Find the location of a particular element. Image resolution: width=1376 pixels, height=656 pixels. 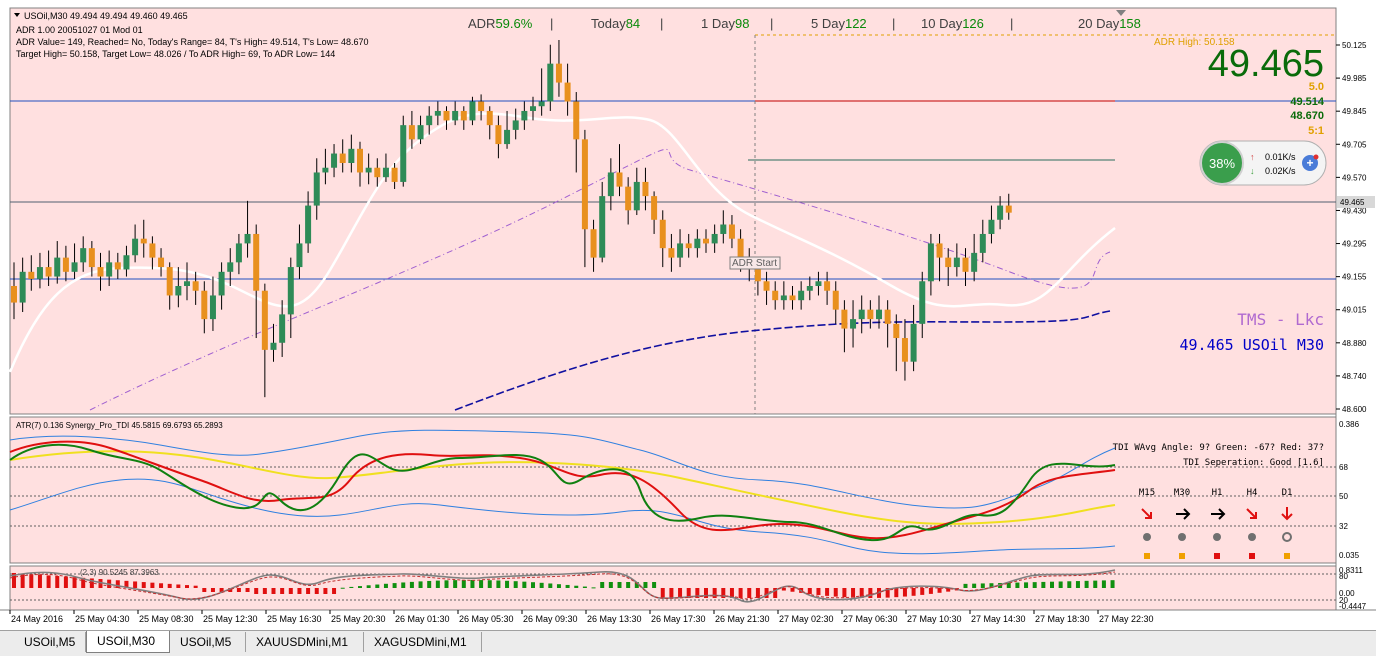

tdi-axis-label: 32 is located at coordinates (1343, 526).